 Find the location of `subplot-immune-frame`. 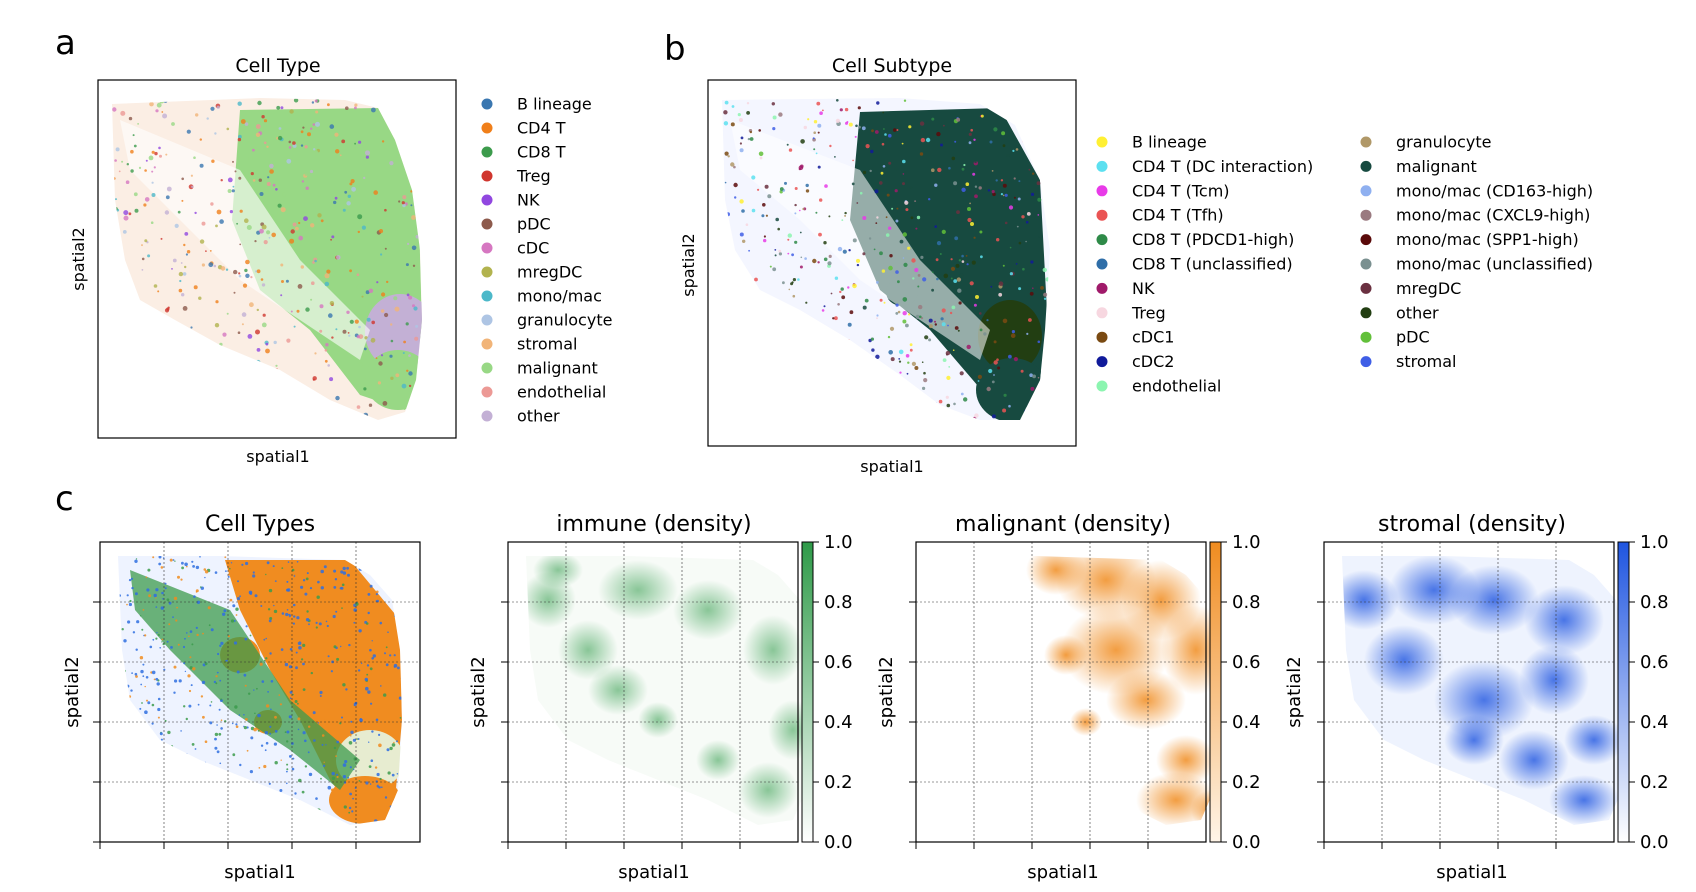

subplot-immune-frame is located at coordinates (653, 692).